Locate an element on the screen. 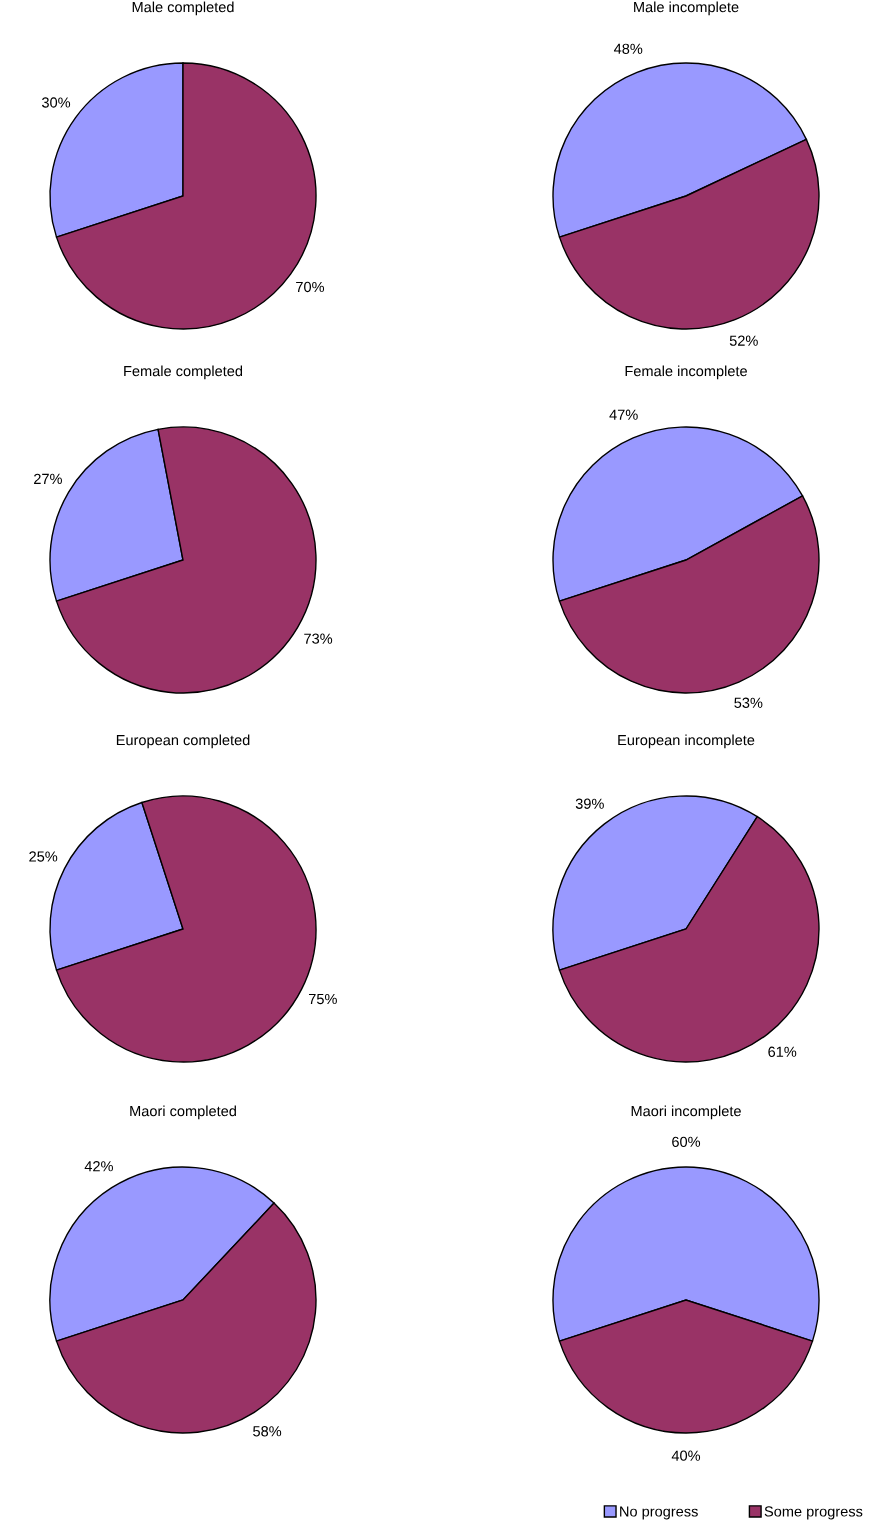 Image resolution: width=876 pixels, height=1525 pixels. data-label: 58% is located at coordinates (267, 1431).